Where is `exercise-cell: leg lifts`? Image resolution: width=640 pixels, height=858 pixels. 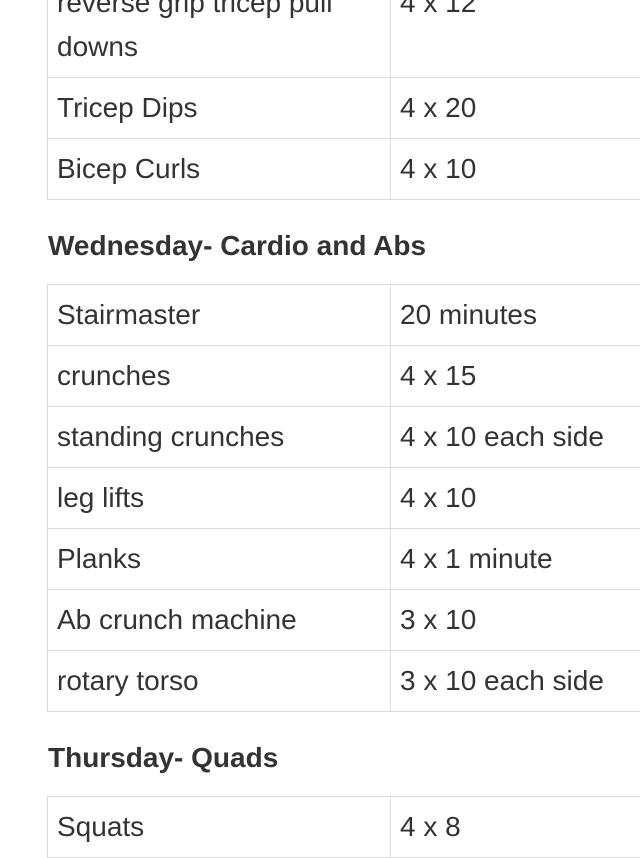 exercise-cell: leg lifts is located at coordinates (219, 498).